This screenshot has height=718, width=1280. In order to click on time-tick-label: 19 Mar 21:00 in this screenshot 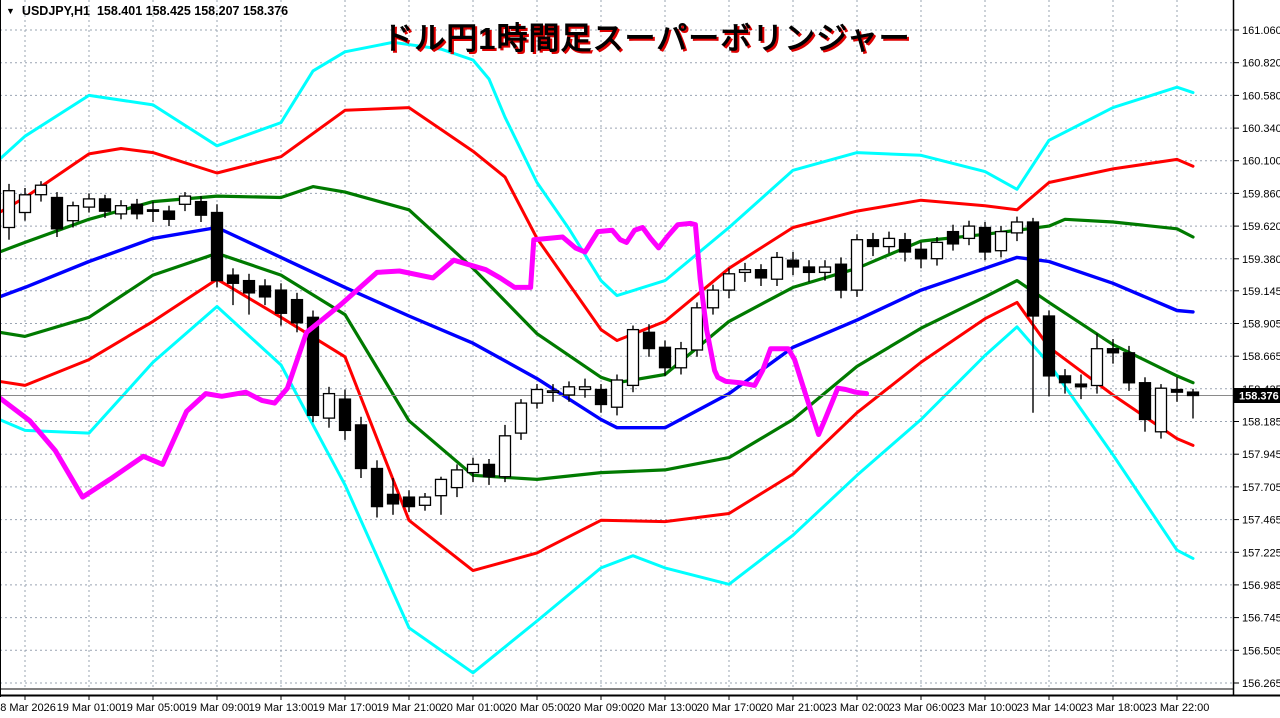, I will do `click(409, 708)`.